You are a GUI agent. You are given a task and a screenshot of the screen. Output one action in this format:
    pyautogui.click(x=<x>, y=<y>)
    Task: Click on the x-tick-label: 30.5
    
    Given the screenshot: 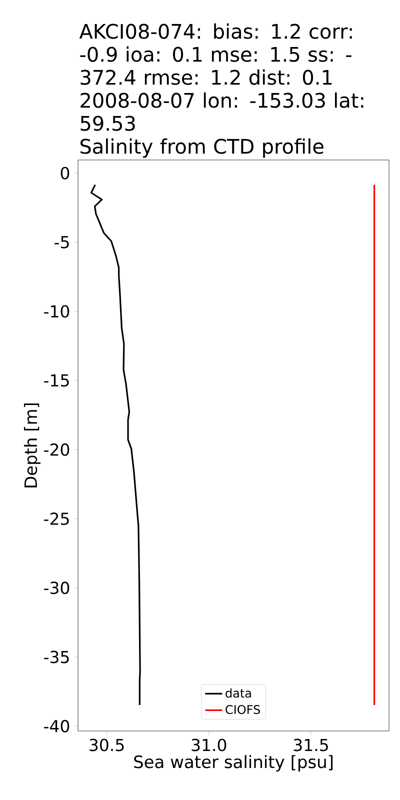 What is the action you would take?
    pyautogui.click(x=107, y=745)
    